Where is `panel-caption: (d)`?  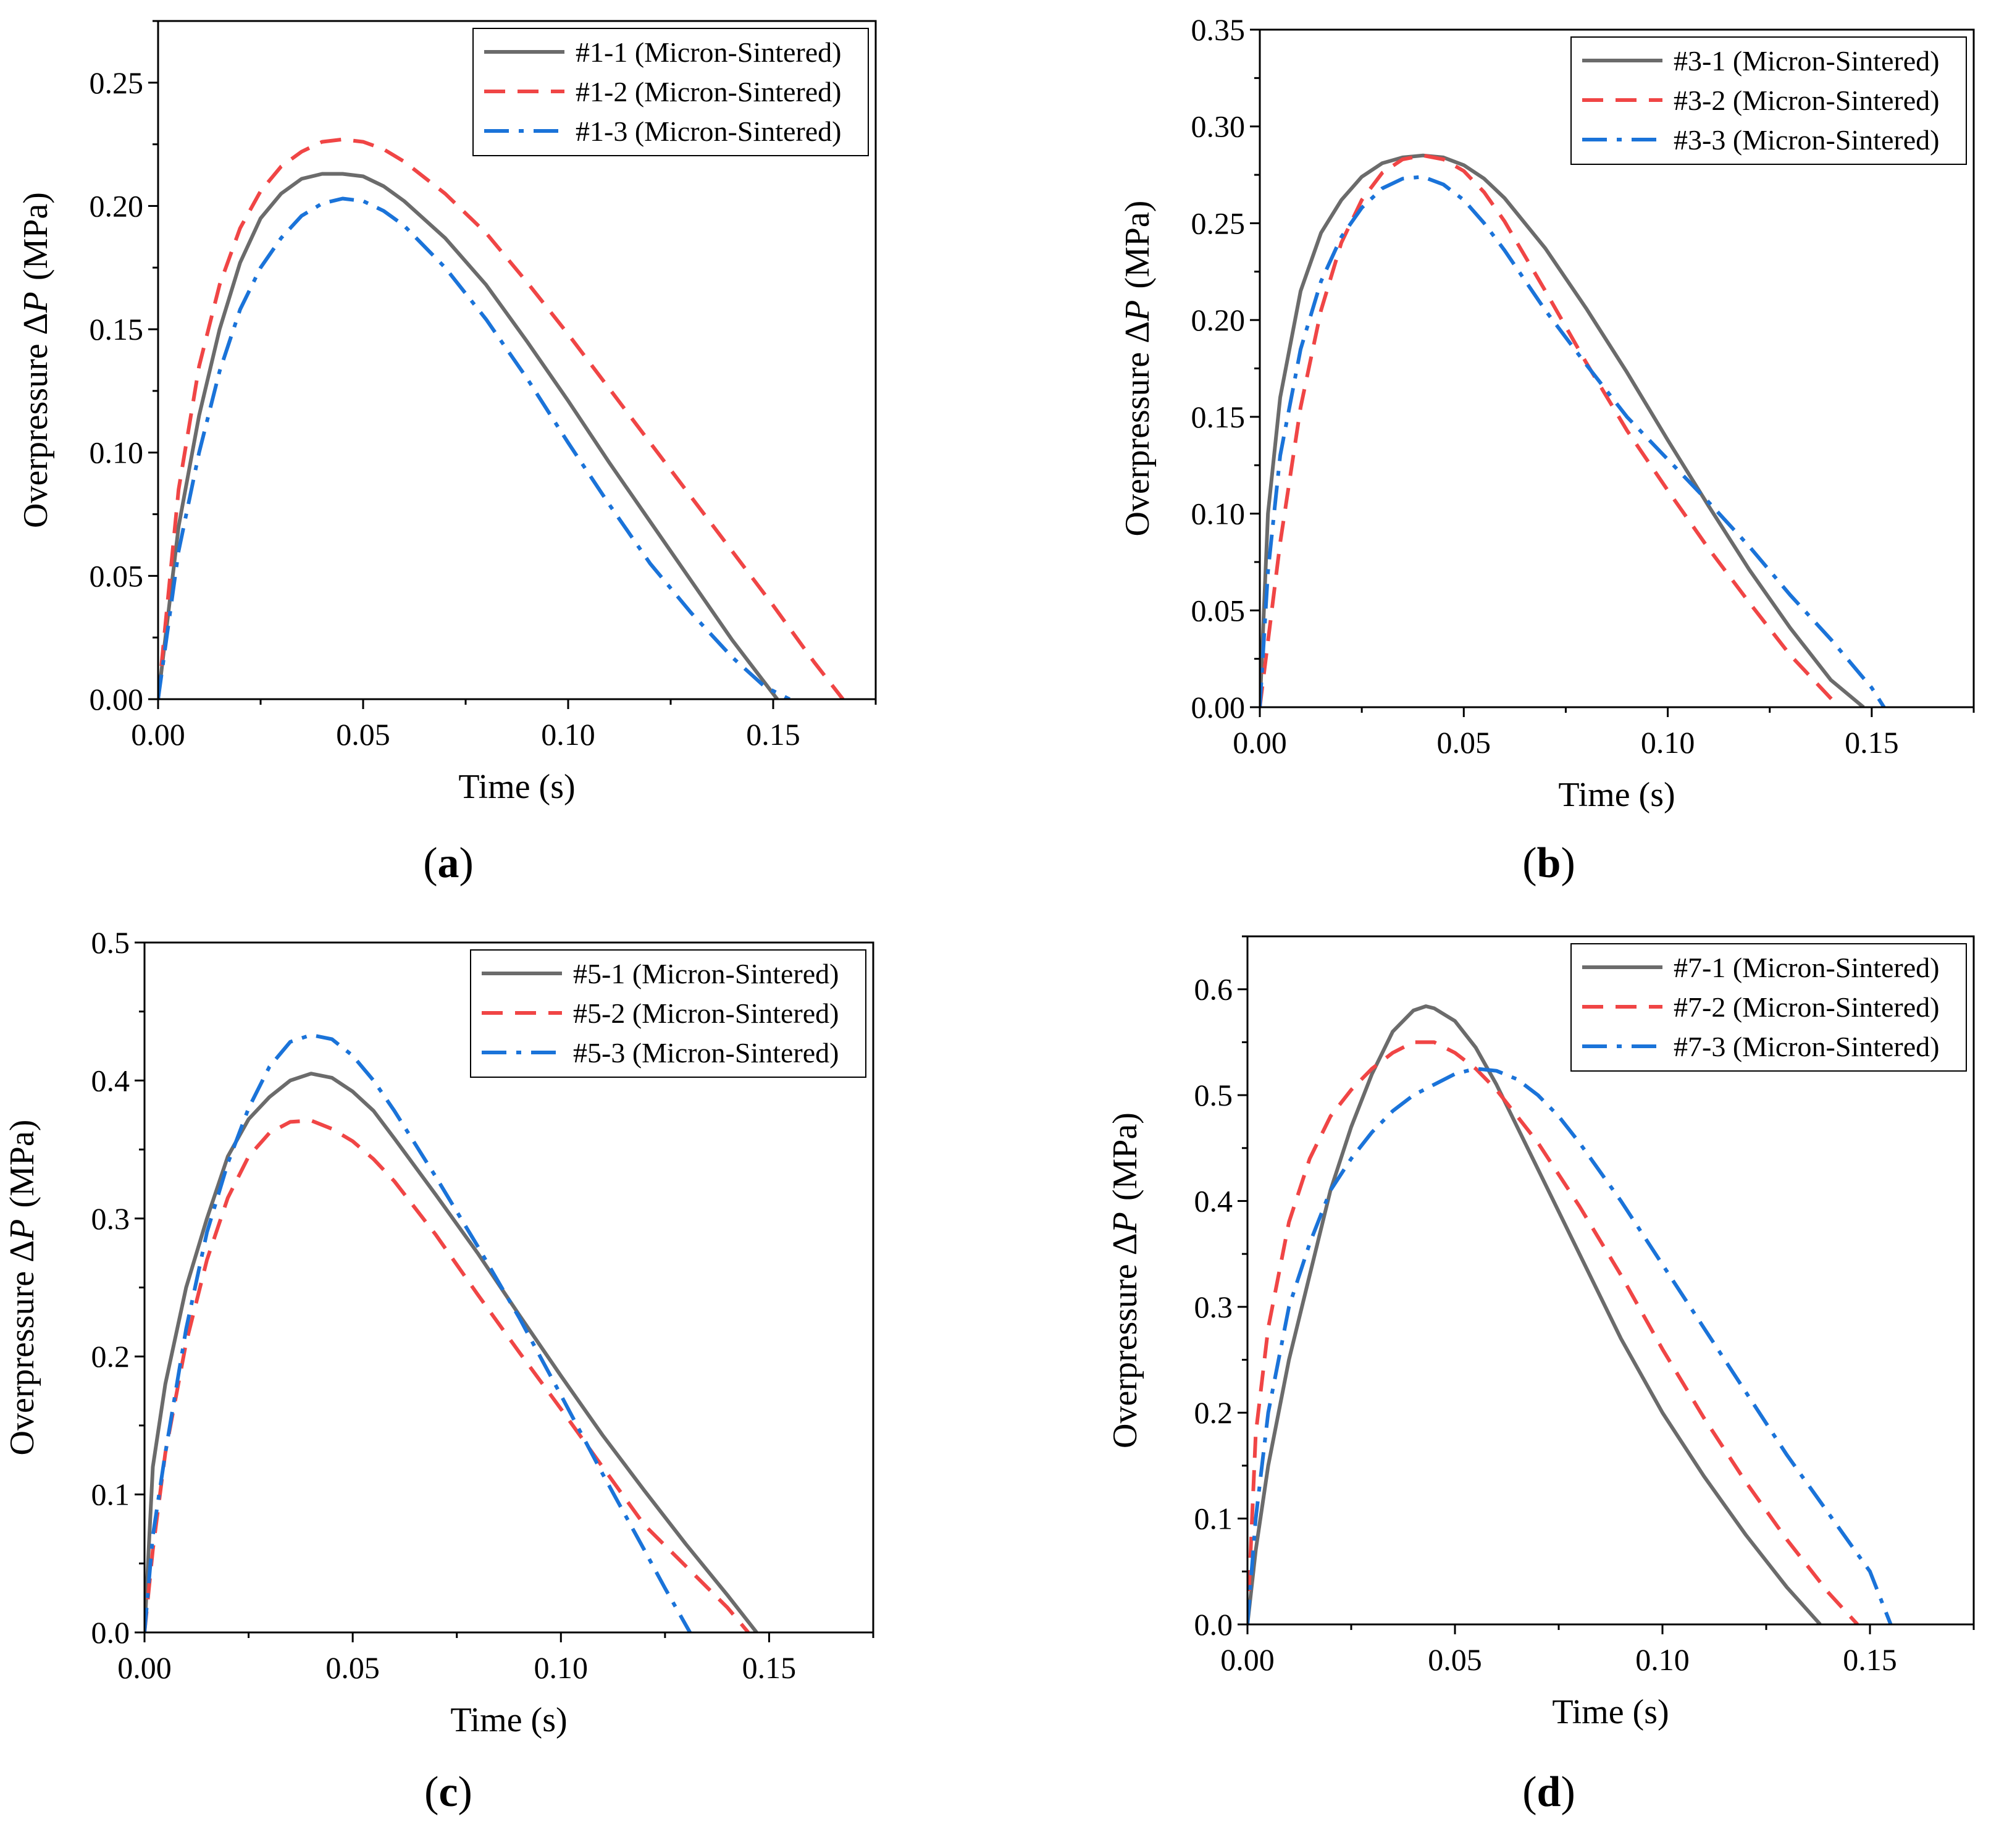 panel-caption: (d) is located at coordinates (1549, 1792).